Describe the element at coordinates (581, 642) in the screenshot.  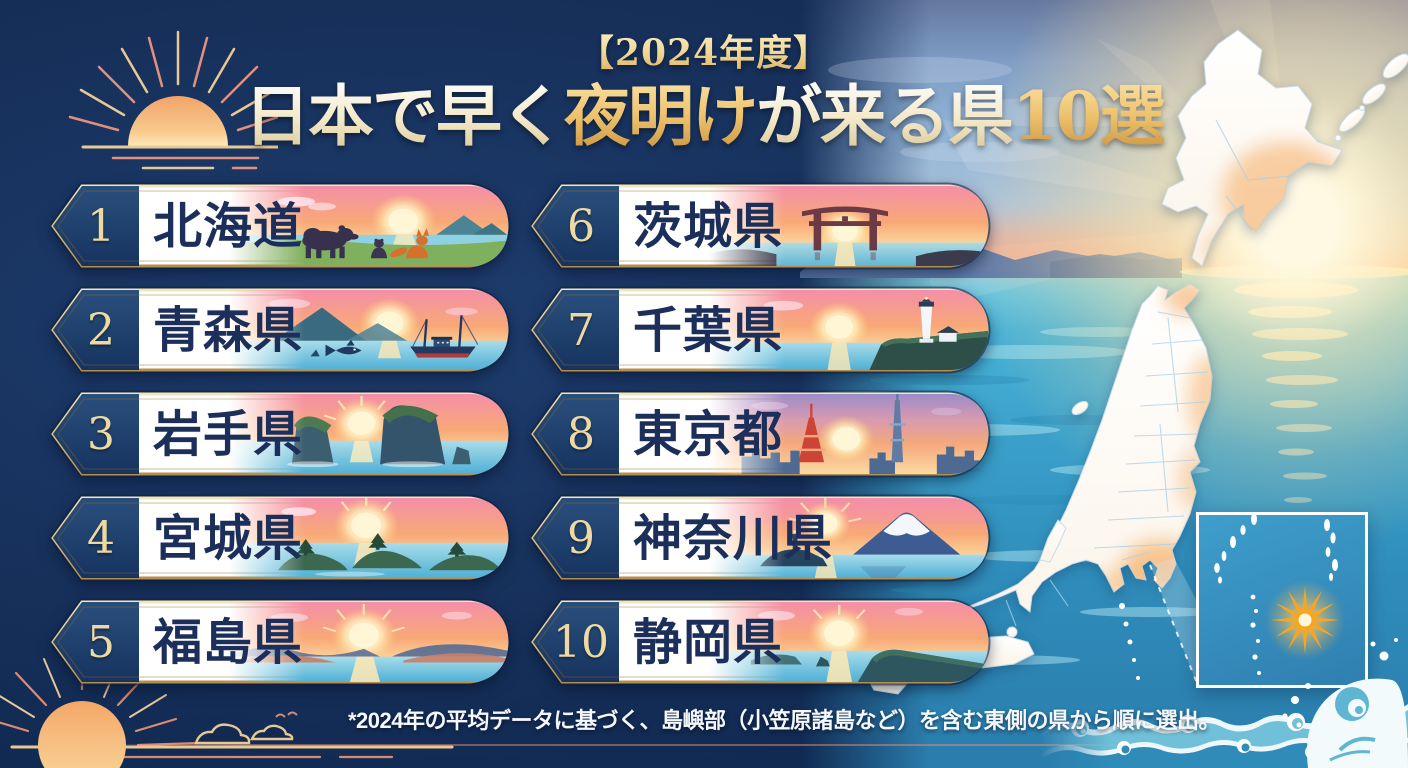
I see `rank-number: 10` at that location.